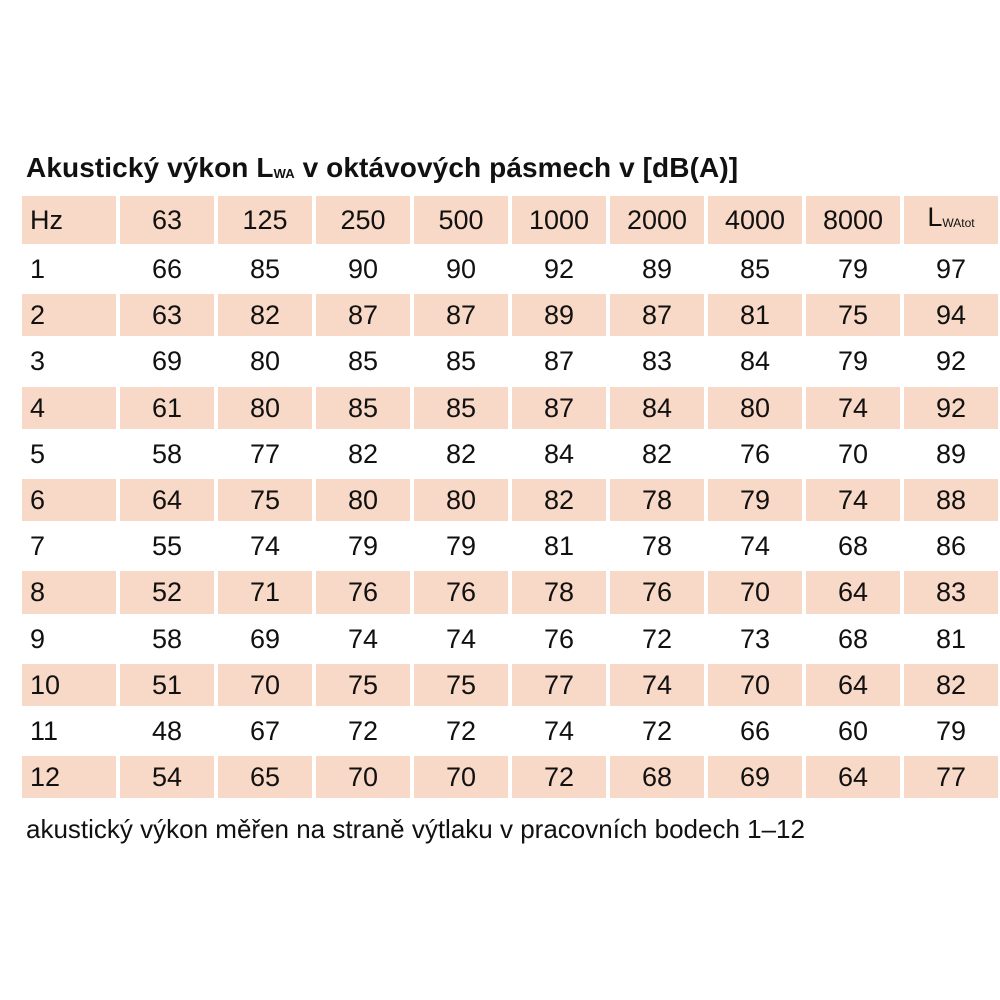 The image size is (1000, 1000). I want to click on row-point-cell: 4, so click(69, 407).